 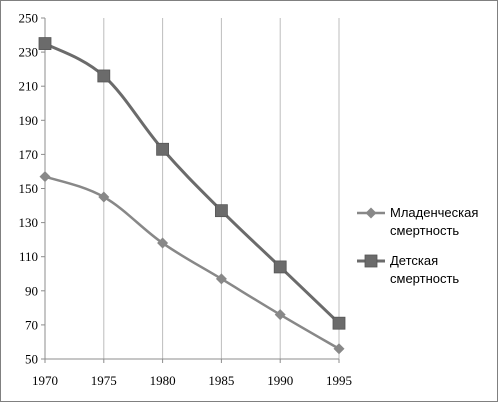 I want to click on y-tick-label: 130, so click(x=29, y=222).